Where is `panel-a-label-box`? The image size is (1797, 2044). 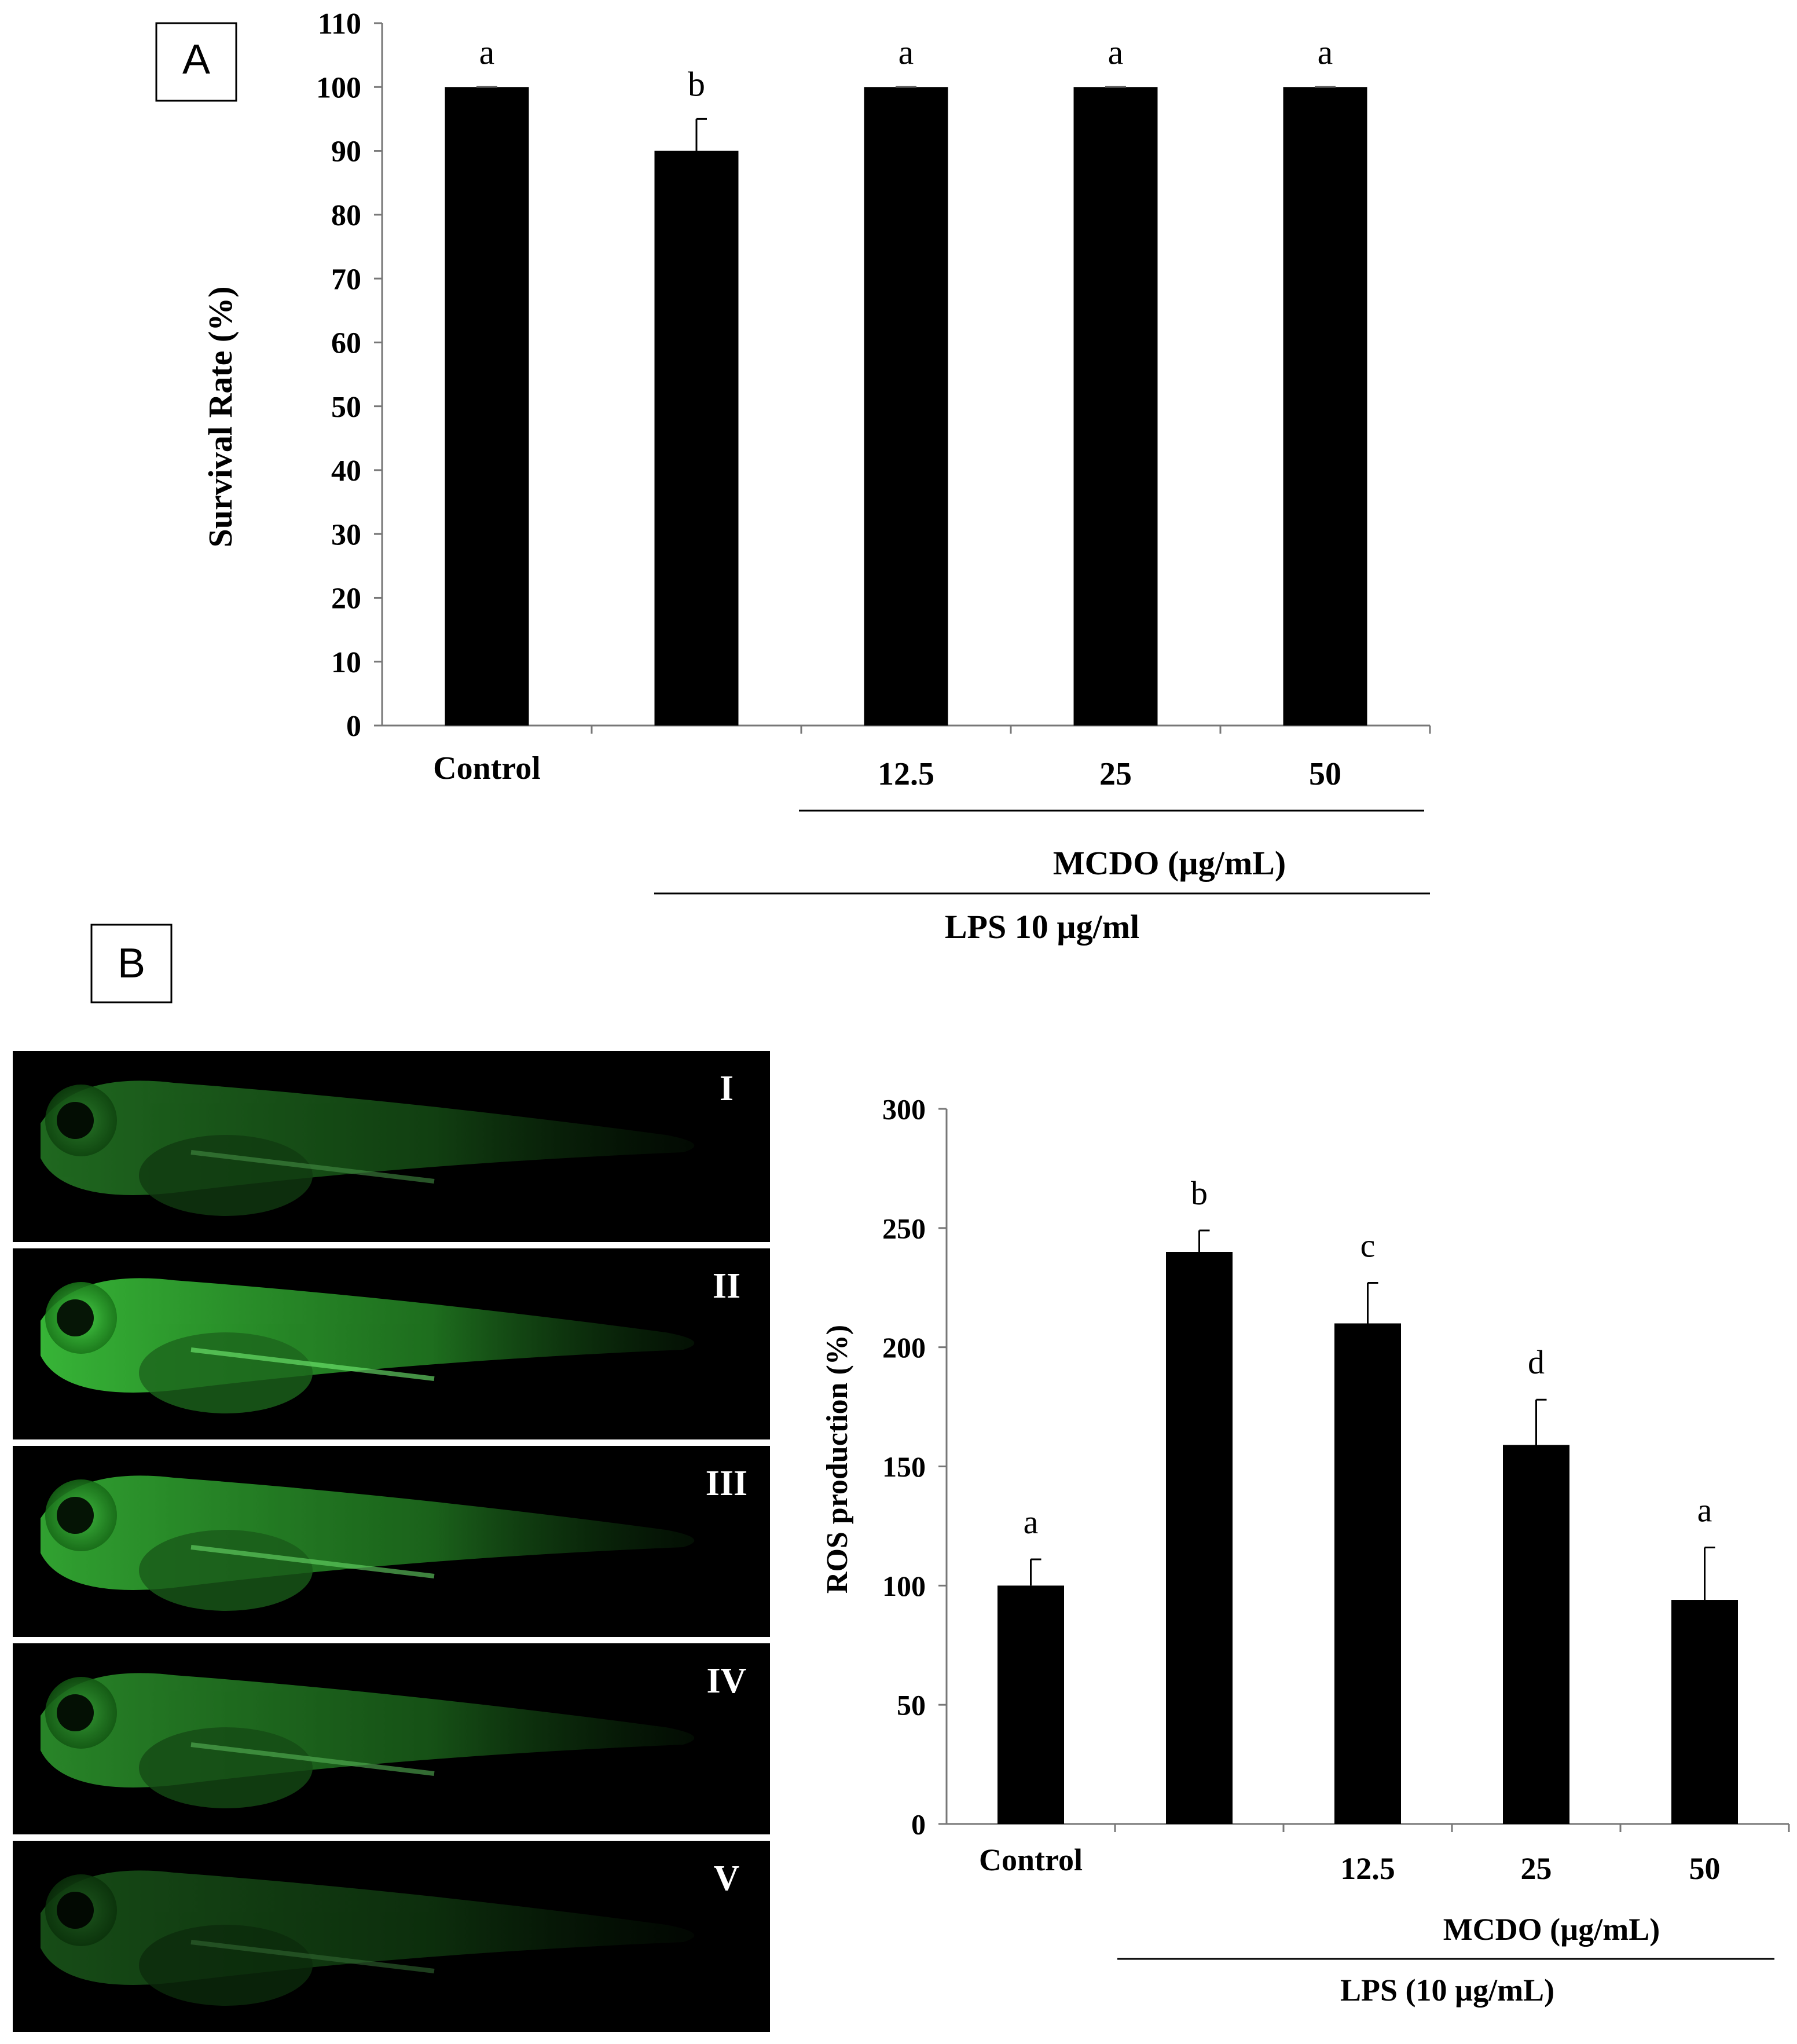
panel-a-label-box is located at coordinates (196, 62).